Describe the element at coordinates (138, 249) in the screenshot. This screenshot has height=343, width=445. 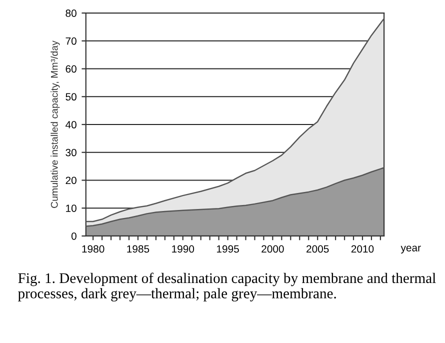
I see `x-tick-label: 1985` at that location.